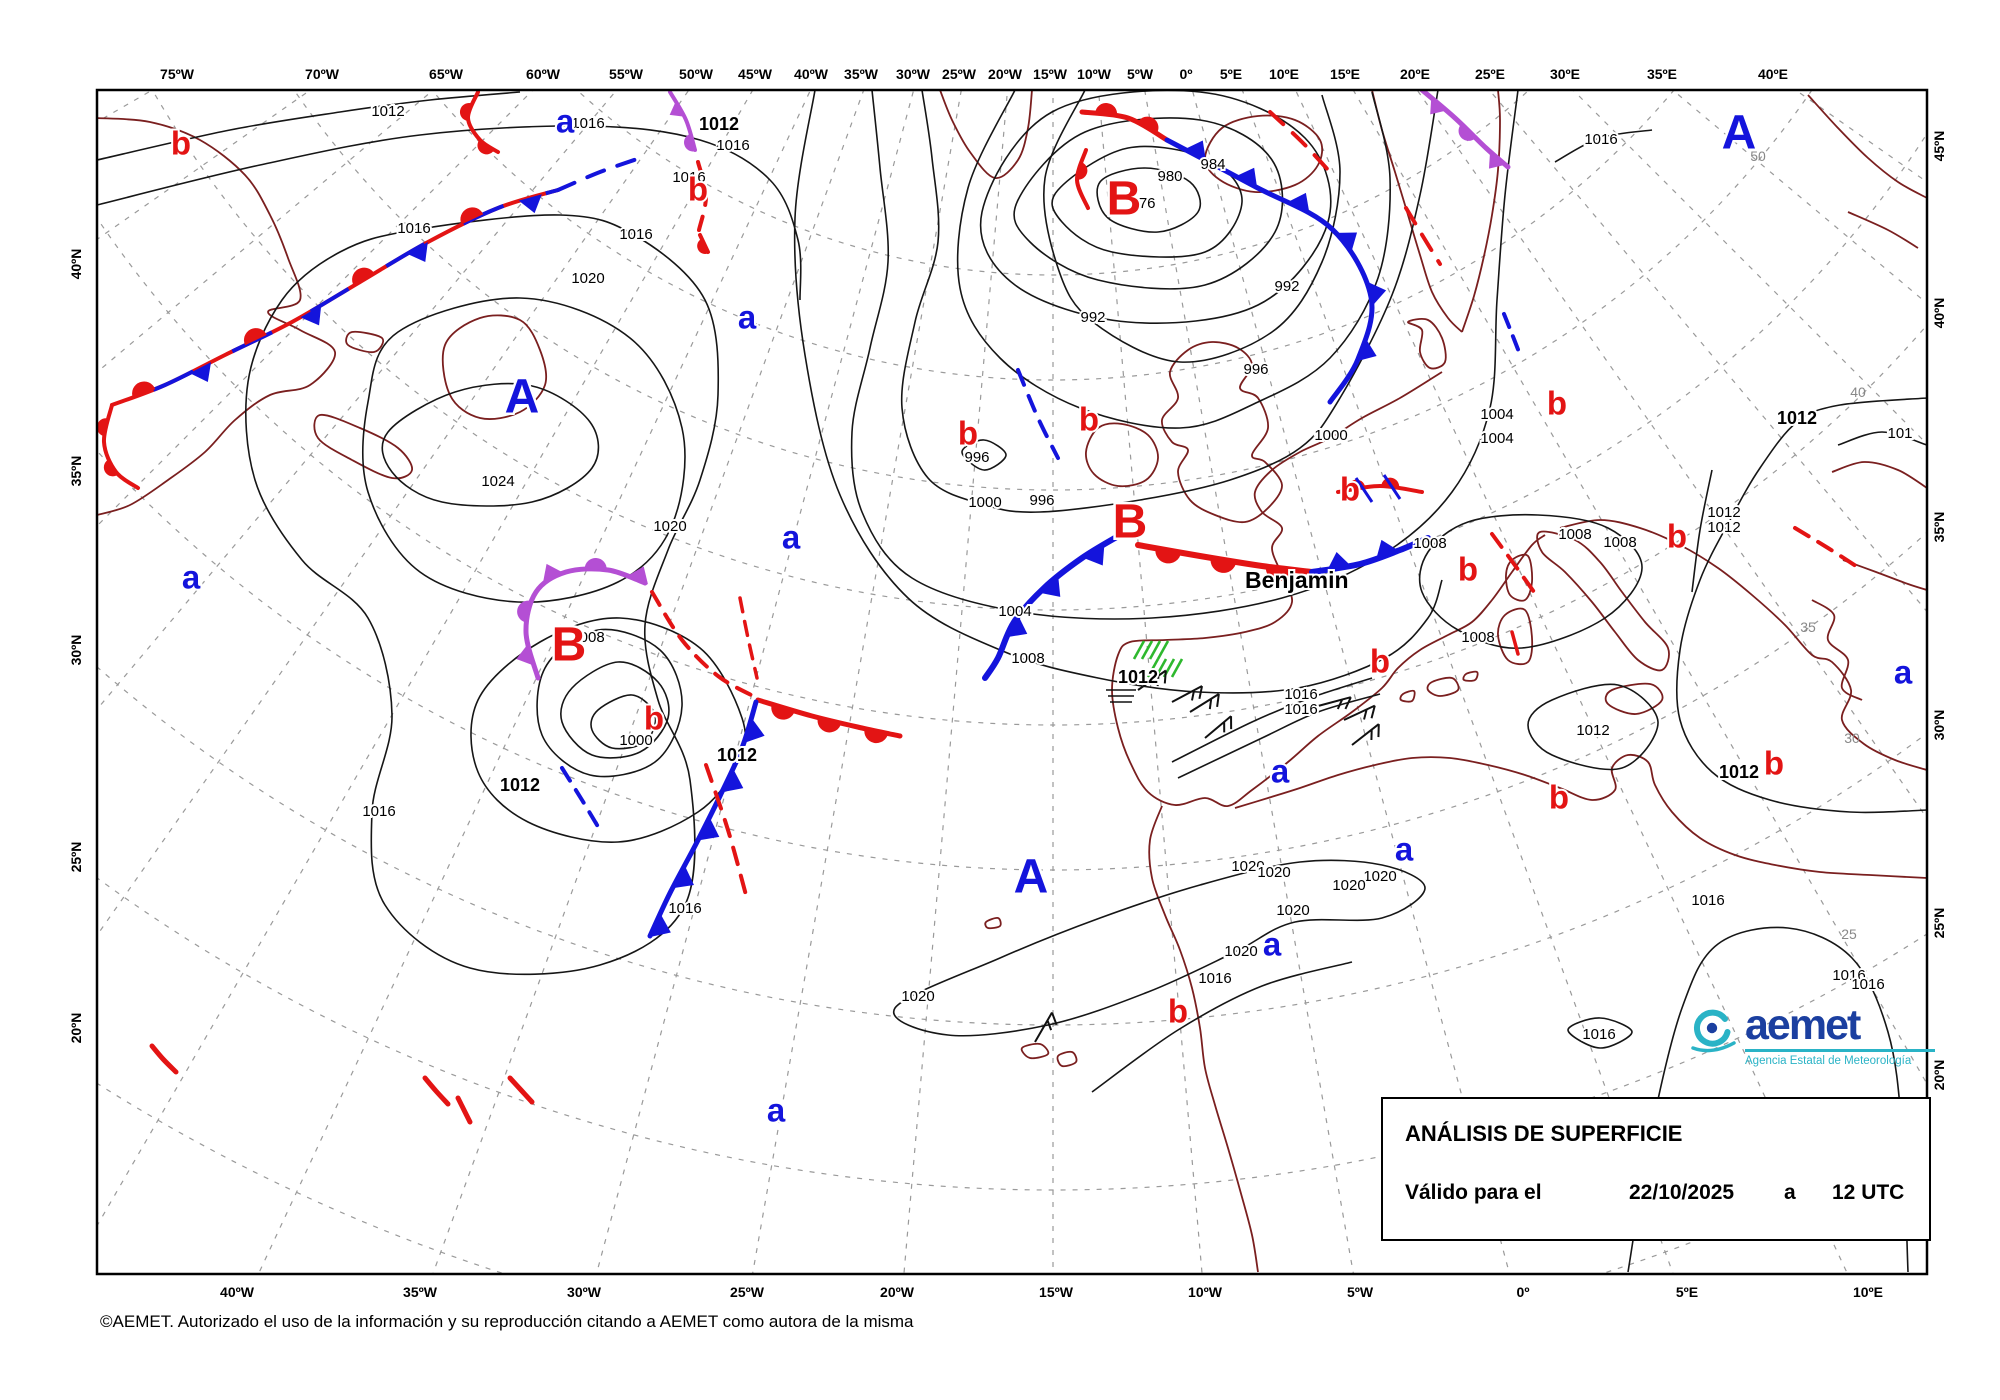 The image size is (2000, 1400). Describe the element at coordinates (1790, 1192) in the screenshot. I see `valid-sep: a` at that location.